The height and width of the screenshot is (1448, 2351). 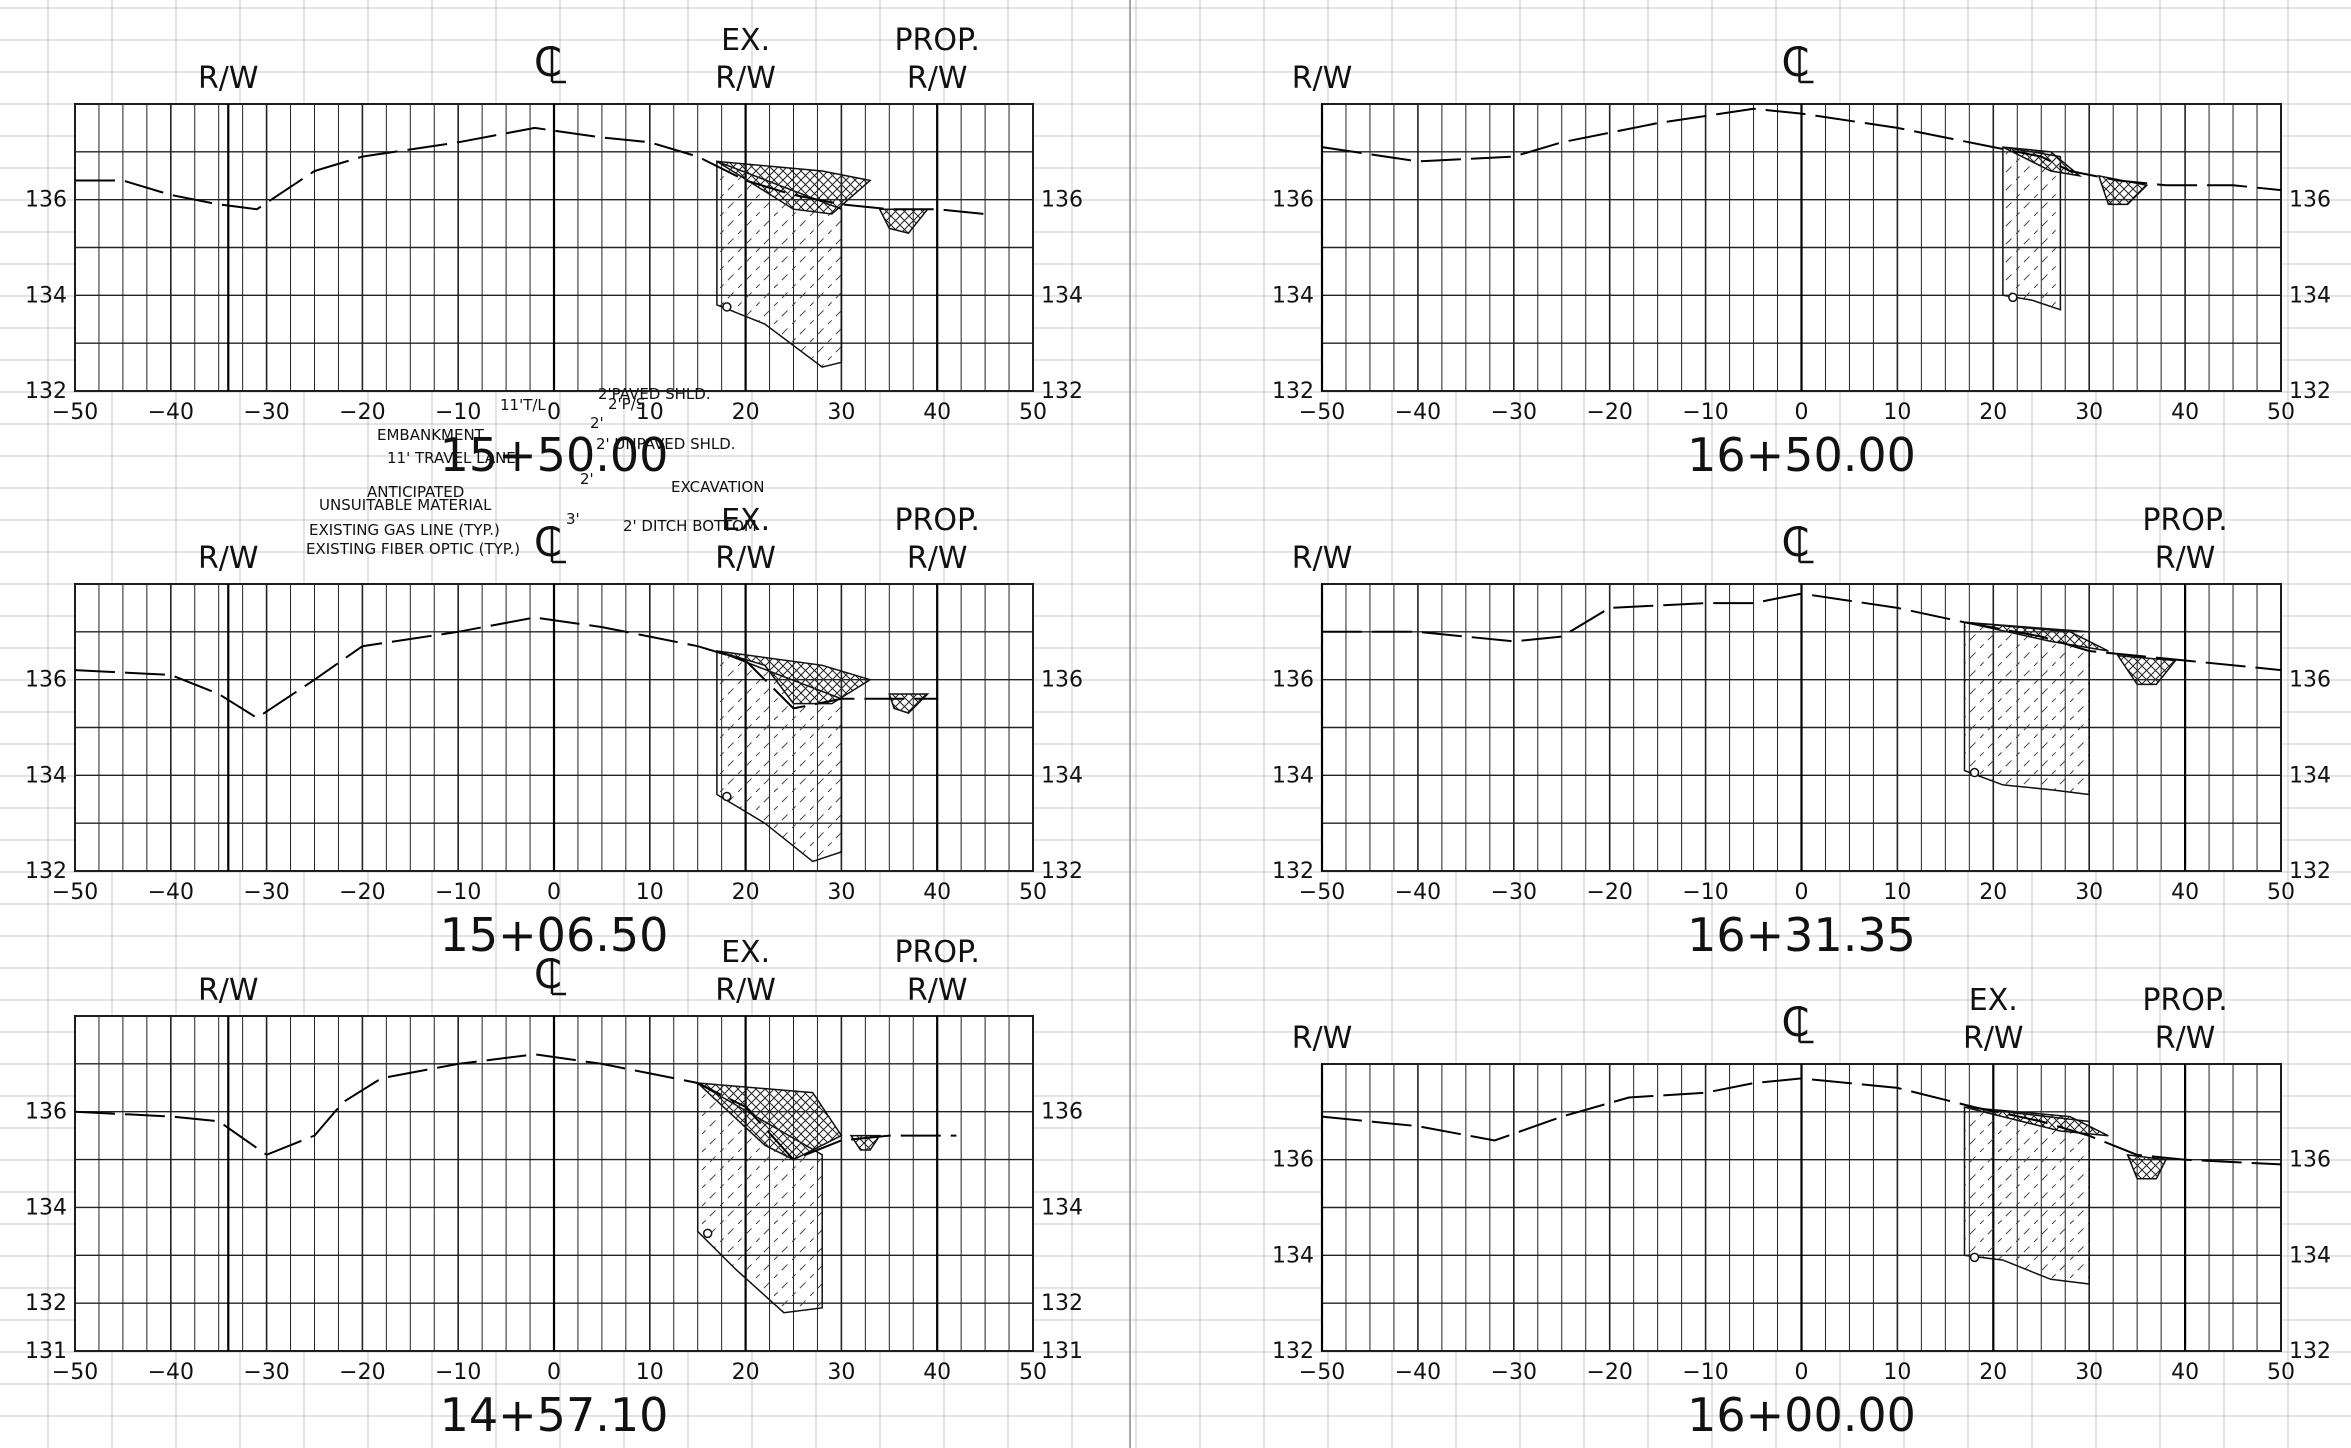 What do you see at coordinates (2147, 1166) in the screenshot?
I see `excavation-area` at bounding box center [2147, 1166].